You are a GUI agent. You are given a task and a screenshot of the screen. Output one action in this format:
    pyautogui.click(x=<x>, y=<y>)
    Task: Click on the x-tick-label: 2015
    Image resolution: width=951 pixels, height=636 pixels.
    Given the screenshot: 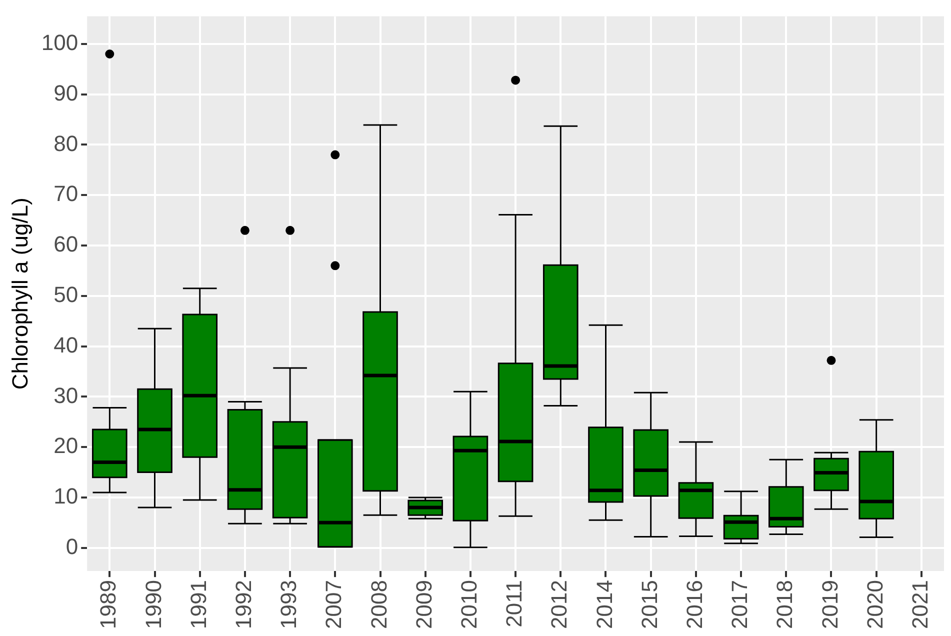 What is the action you would take?
    pyautogui.click(x=649, y=605)
    